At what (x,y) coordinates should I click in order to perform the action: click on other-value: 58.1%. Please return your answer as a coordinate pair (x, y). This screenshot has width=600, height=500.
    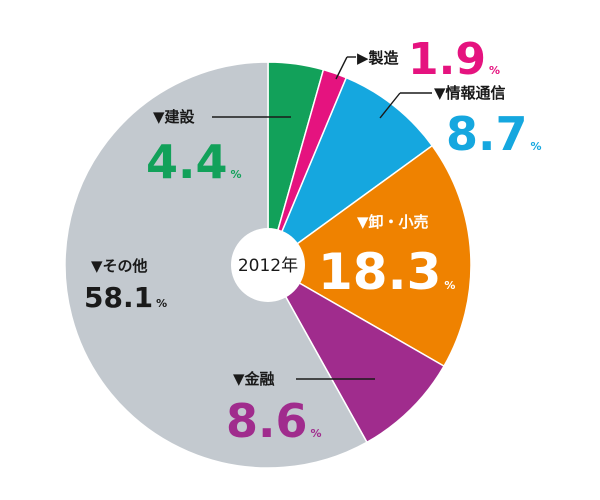
    Looking at the image, I should click on (125, 297).